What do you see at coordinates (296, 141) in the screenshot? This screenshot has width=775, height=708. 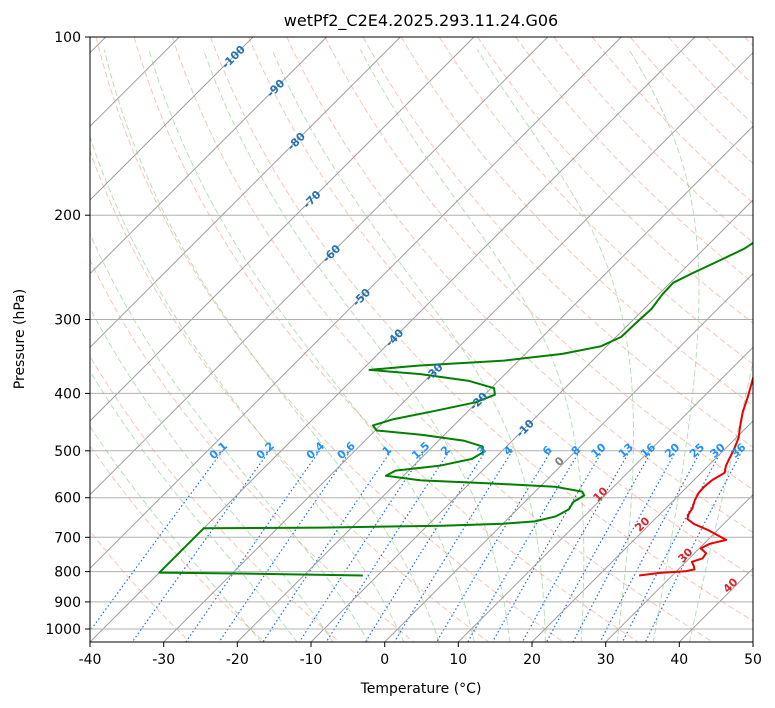 I see `isotherm-label: -80` at bounding box center [296, 141].